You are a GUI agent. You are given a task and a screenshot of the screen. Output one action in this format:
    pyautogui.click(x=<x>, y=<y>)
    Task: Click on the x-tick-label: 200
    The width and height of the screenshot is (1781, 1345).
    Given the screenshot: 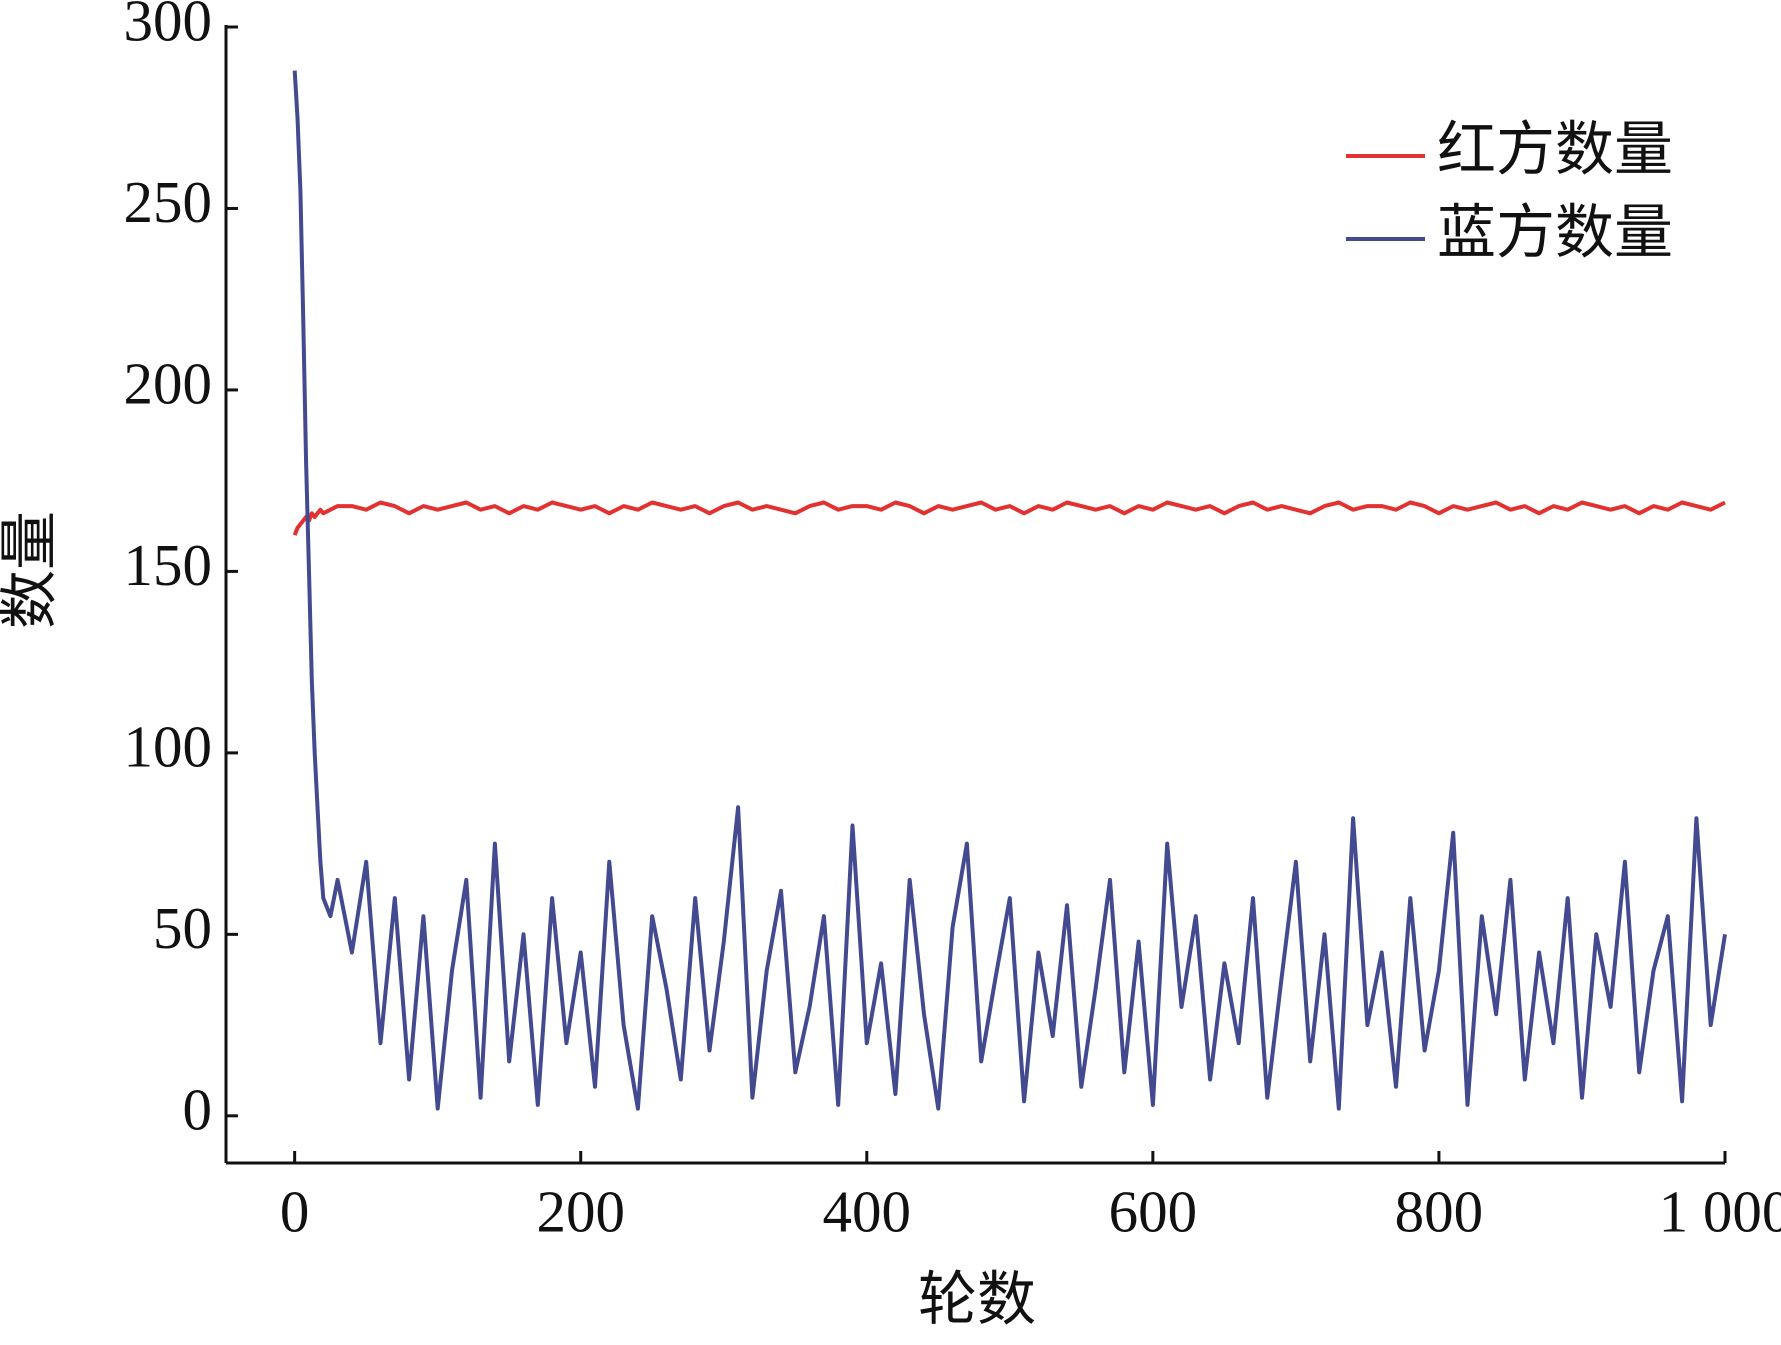 What is the action you would take?
    pyautogui.click(x=580, y=1212)
    